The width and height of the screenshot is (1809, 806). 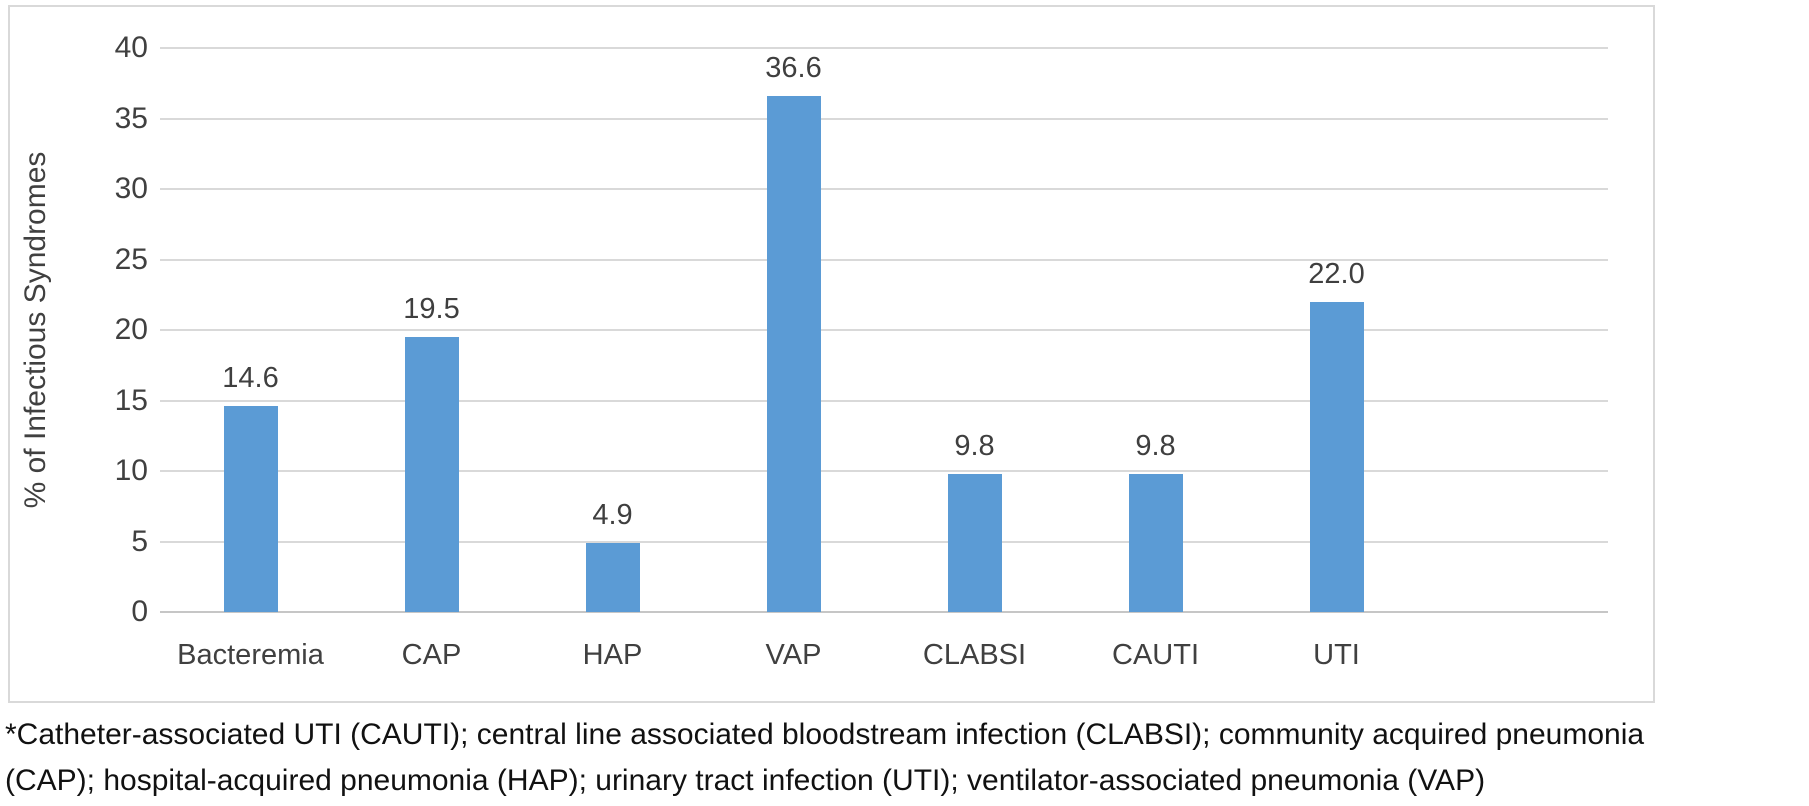 I want to click on bar-value-label: 36.6, so click(x=793, y=67).